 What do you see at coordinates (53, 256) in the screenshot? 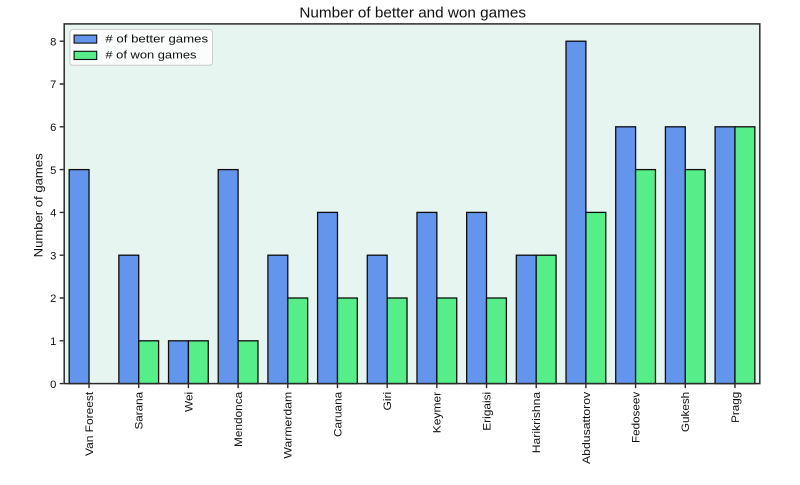
I see `svg-text: 3` at bounding box center [53, 256].